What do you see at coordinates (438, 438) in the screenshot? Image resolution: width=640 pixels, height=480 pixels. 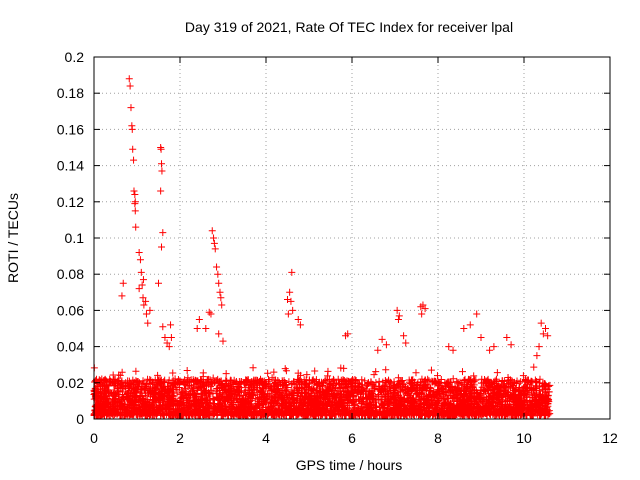 I see `x-tick-label: 8` at bounding box center [438, 438].